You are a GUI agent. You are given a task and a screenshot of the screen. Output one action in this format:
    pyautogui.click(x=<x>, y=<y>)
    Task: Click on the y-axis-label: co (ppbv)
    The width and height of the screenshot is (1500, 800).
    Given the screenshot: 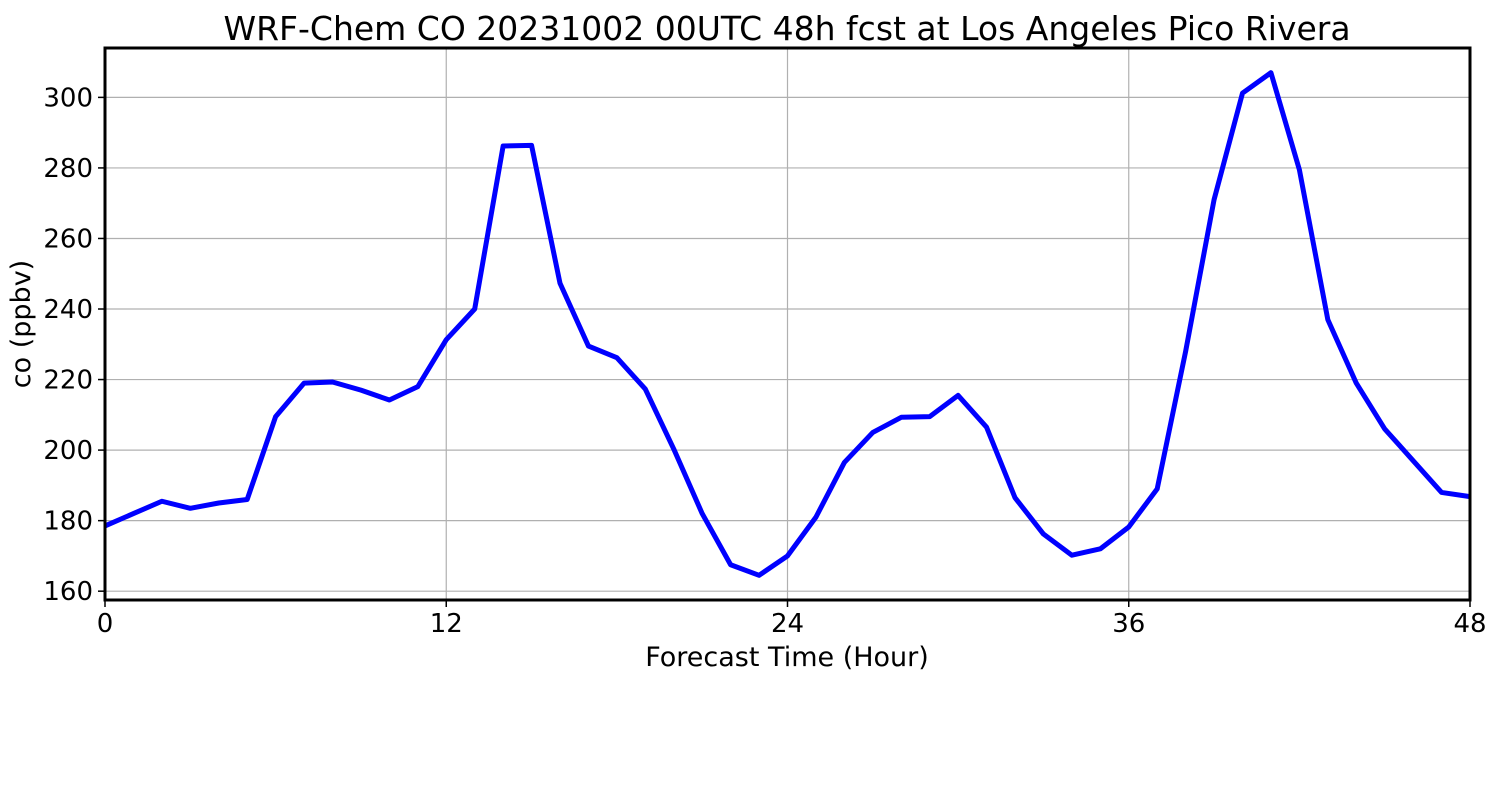 What is the action you would take?
    pyautogui.click(x=21, y=324)
    